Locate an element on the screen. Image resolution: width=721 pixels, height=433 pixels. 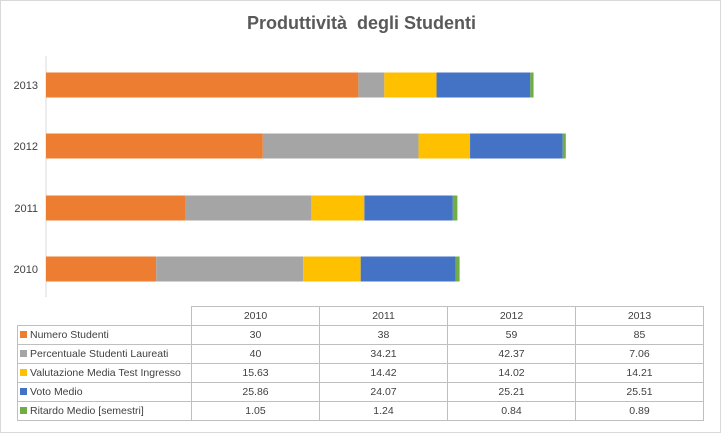
table-cell: 85 is located at coordinates (639, 335).